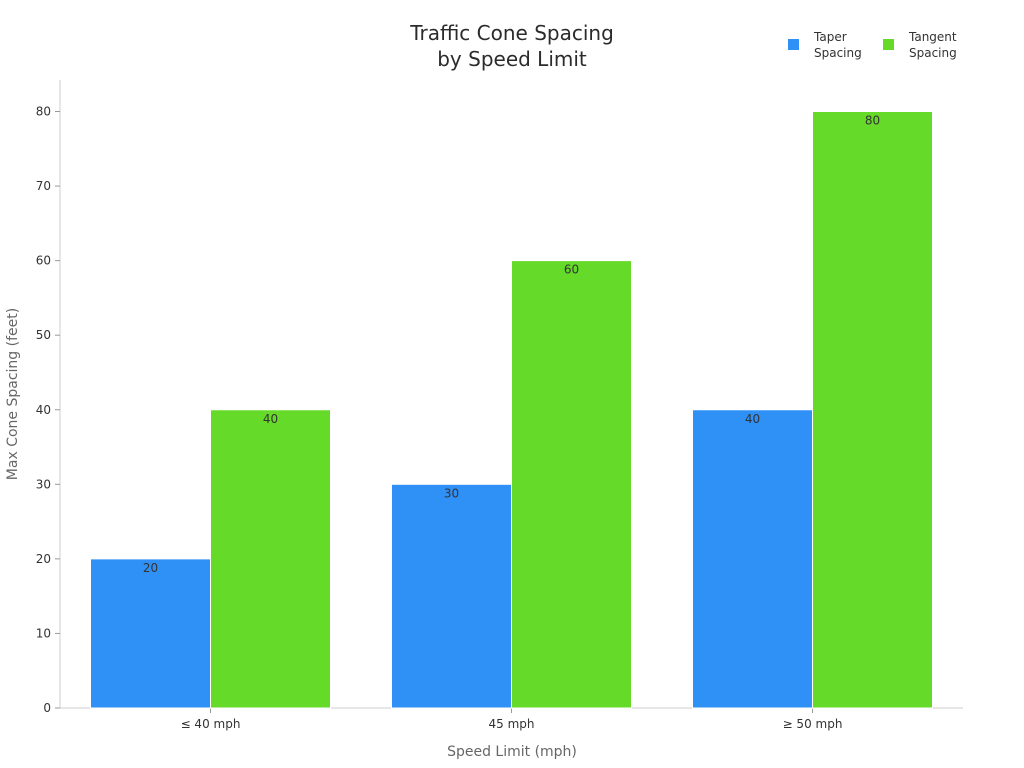 The image size is (1024, 768). I want to click on y-tick-label: 0, so click(47, 708).